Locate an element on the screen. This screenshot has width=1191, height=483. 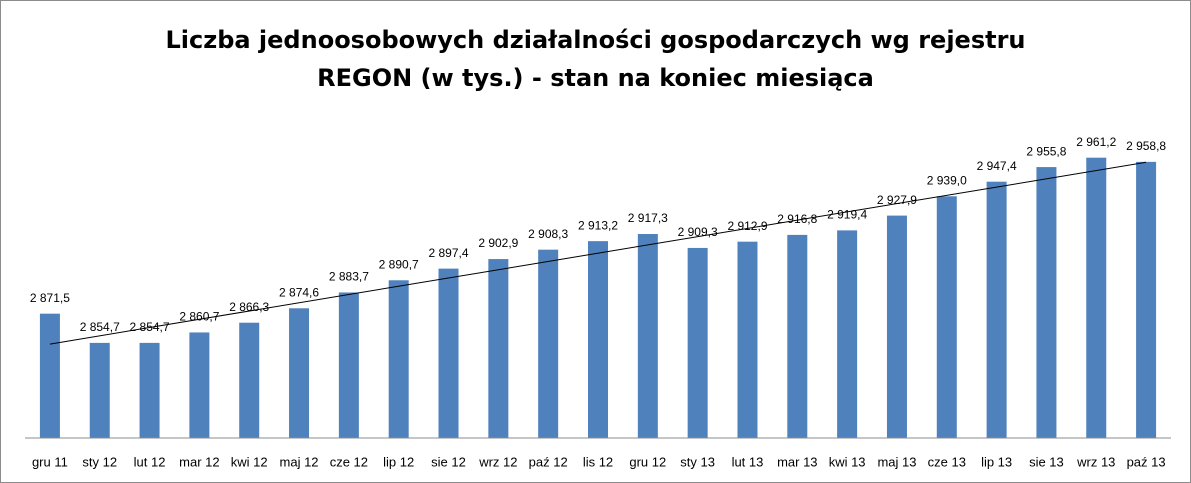
value-label: 2 916,8 is located at coordinates (797, 219).